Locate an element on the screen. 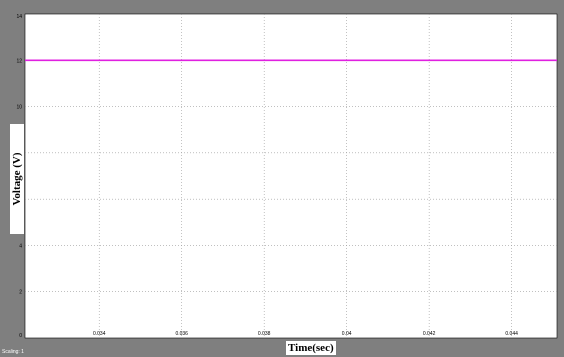 This screenshot has width=564, height=357. y-axis-title: Voltage (V) is located at coordinates (17, 179).